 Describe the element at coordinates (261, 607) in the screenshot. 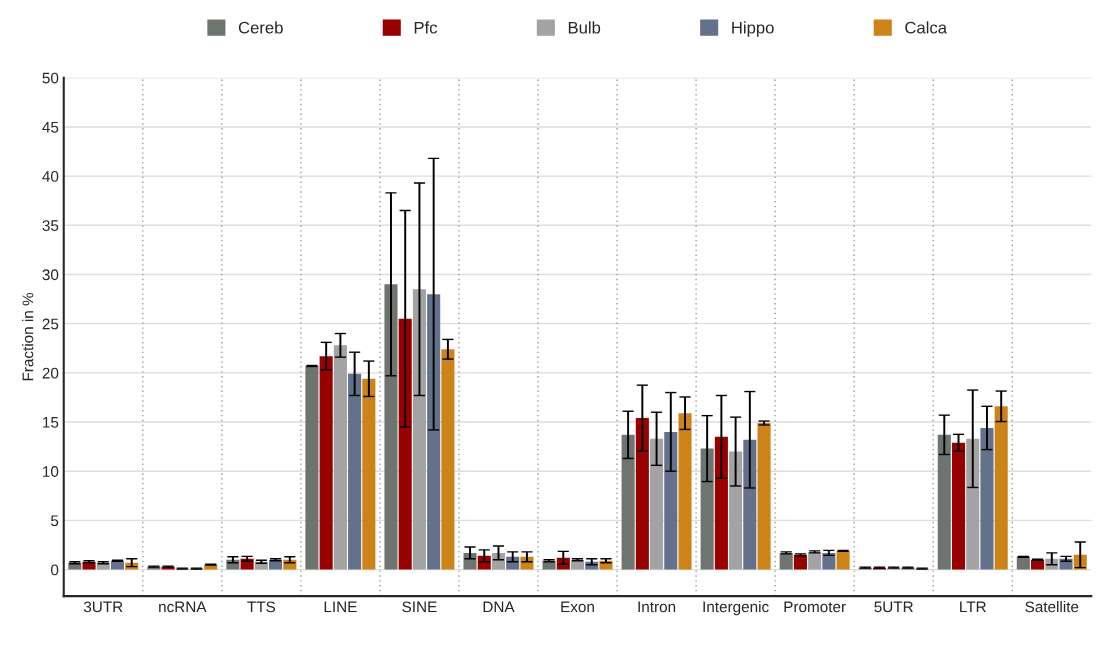

I see `x-tick-label: TTS` at that location.